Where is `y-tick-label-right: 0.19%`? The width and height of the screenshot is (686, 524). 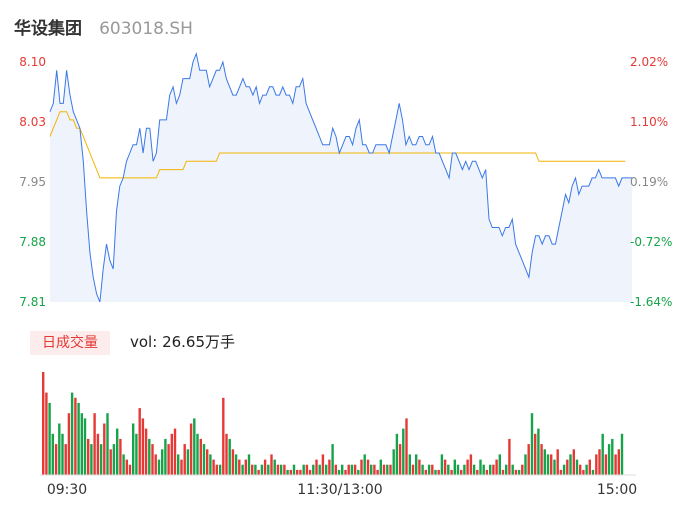 y-tick-label-right: 0.19% is located at coordinates (649, 182).